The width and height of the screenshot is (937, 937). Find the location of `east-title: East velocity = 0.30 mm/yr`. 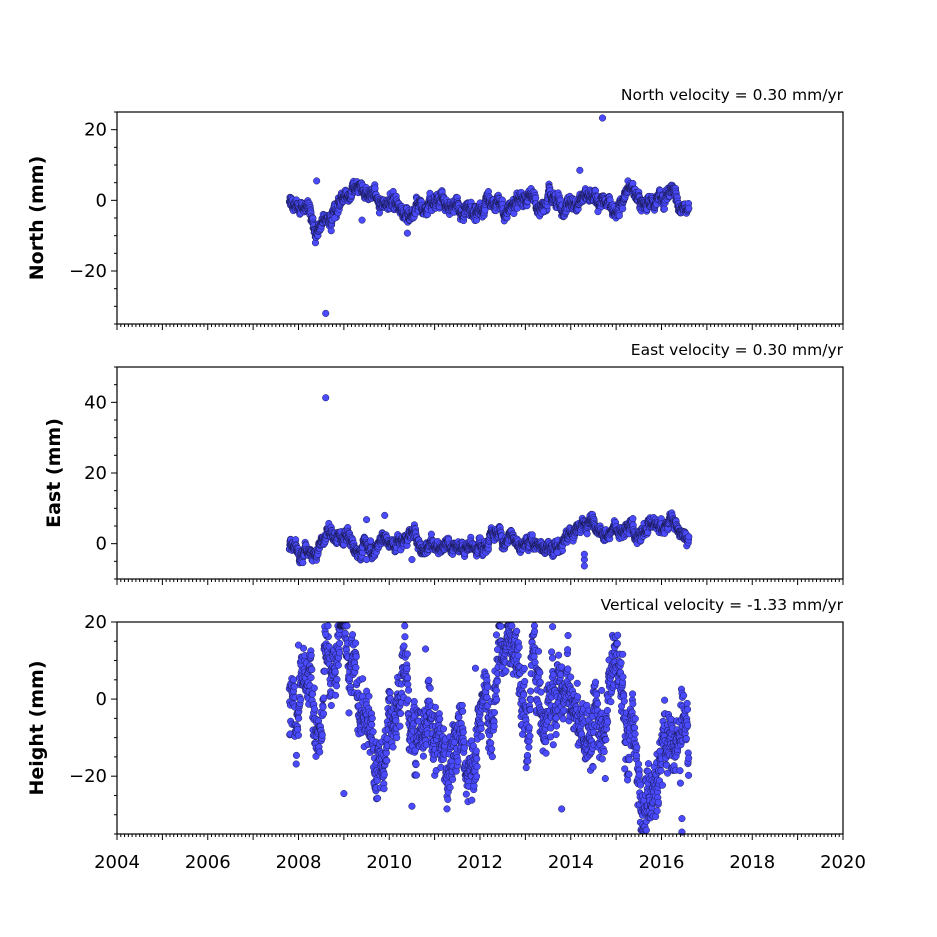

east-title: East velocity = 0.30 mm/yr is located at coordinates (737, 350).